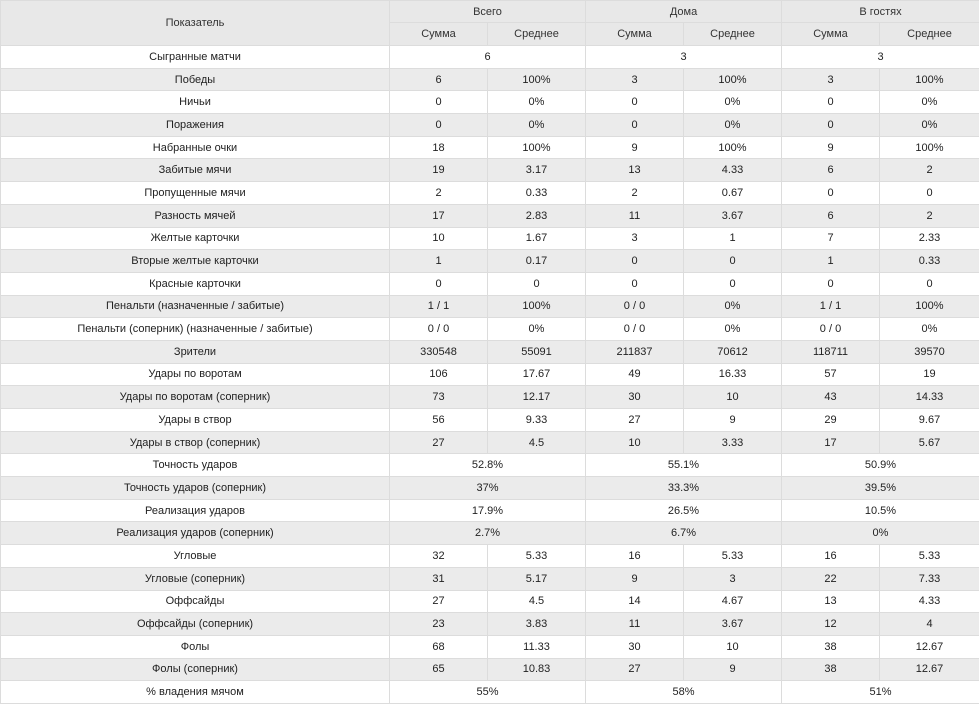 This screenshot has width=979, height=704. What do you see at coordinates (880, 11) in the screenshot?
I see `group-header-away: В гостях` at bounding box center [880, 11].